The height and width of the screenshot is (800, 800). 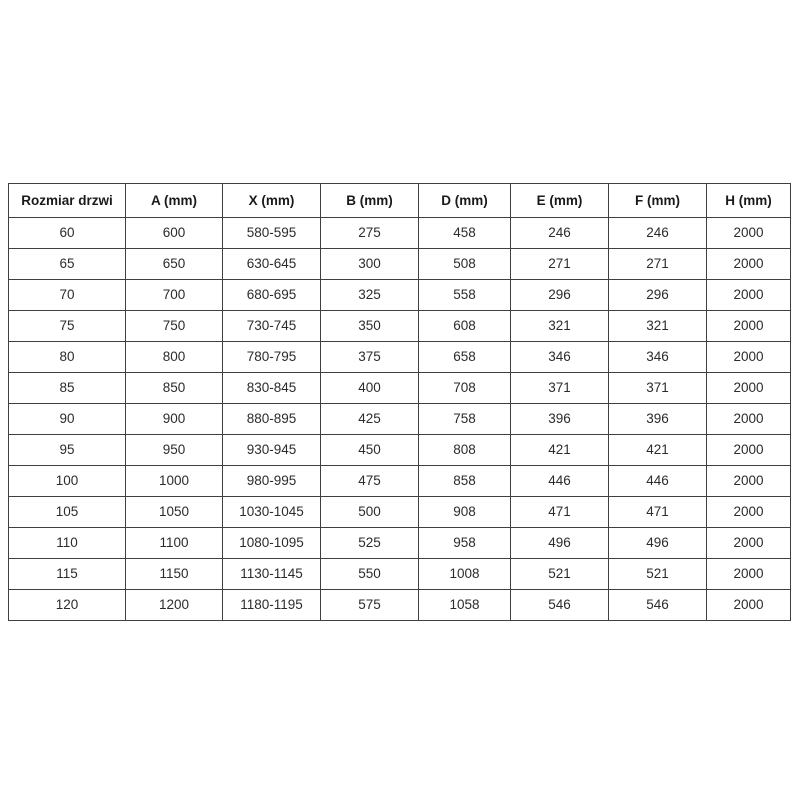 I want to click on table-cell: 930-945, so click(x=271, y=450).